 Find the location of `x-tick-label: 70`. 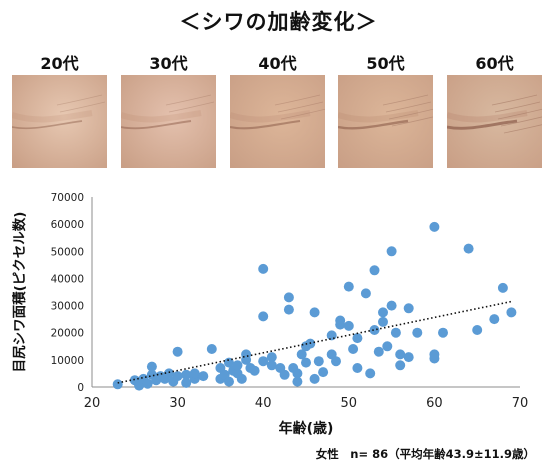

x-tick-label: 70 is located at coordinates (520, 403).